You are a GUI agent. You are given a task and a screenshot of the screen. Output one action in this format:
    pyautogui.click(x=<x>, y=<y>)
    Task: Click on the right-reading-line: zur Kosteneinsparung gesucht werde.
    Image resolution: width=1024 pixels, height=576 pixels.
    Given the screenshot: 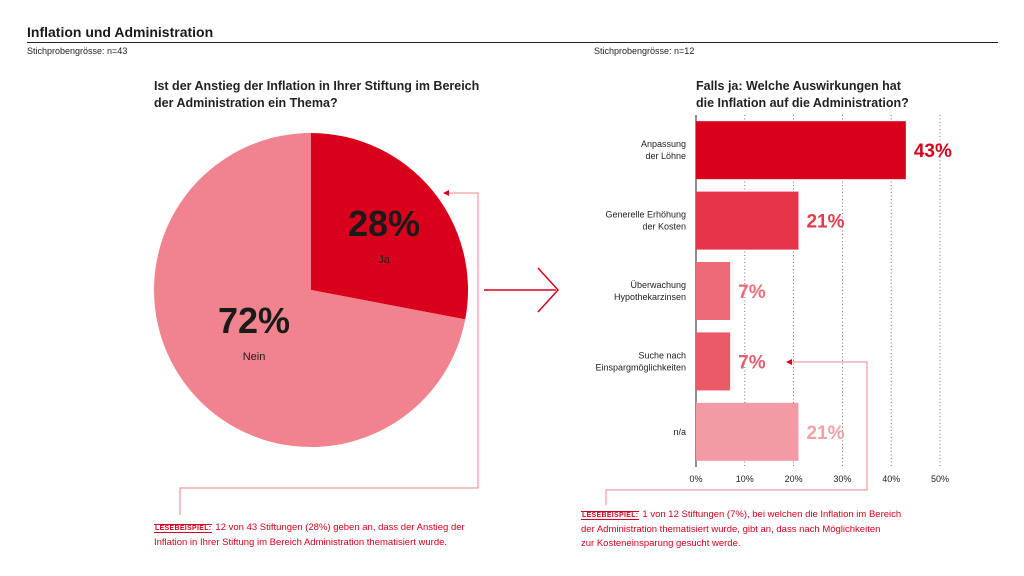 What is the action you would take?
    pyautogui.click(x=661, y=543)
    